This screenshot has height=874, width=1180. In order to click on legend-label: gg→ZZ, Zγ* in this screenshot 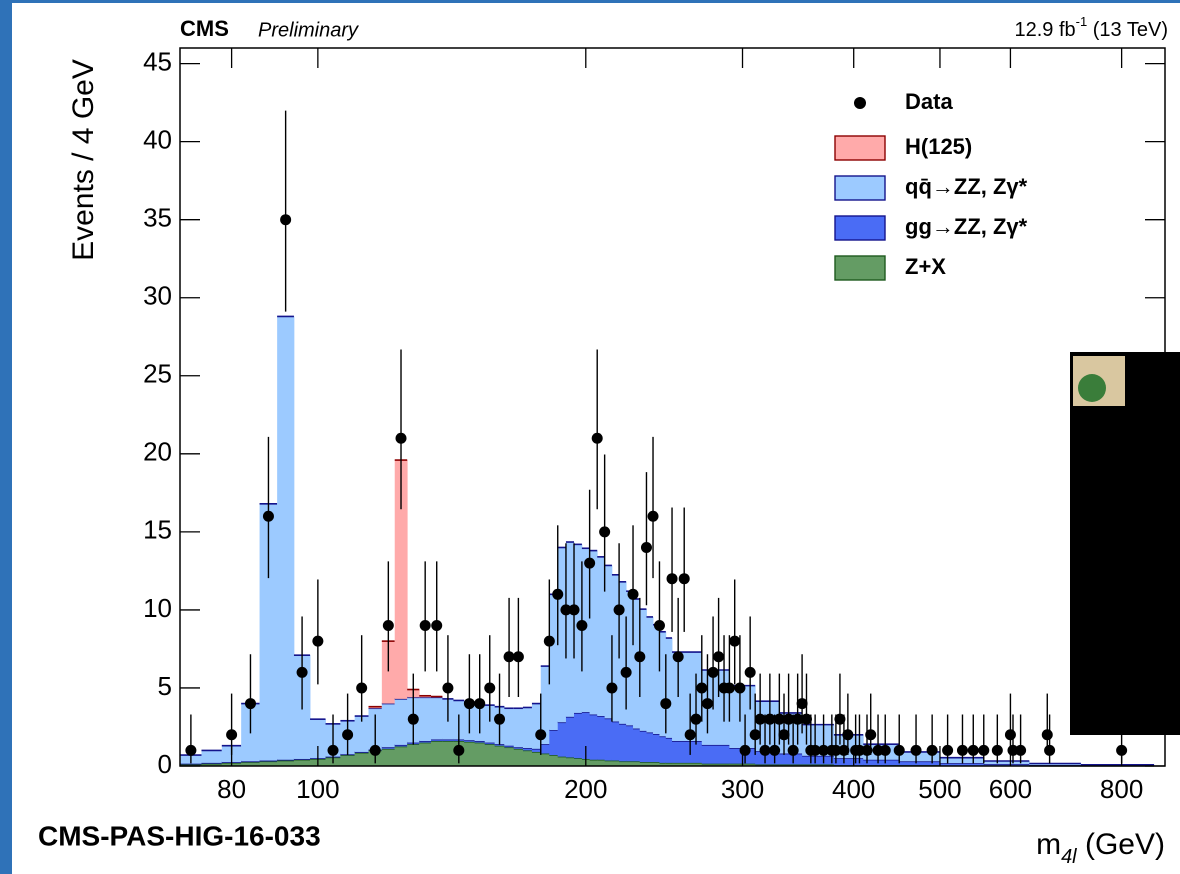, I will do `click(966, 226)`.